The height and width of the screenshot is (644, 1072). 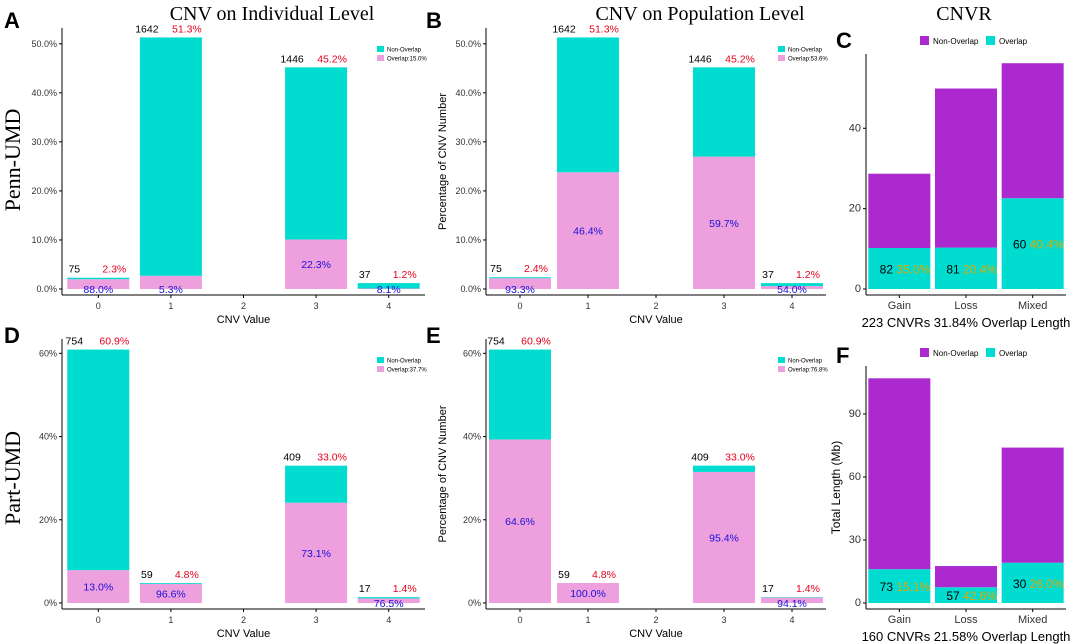 I want to click on y-tick-label: 60, so click(x=855, y=477).